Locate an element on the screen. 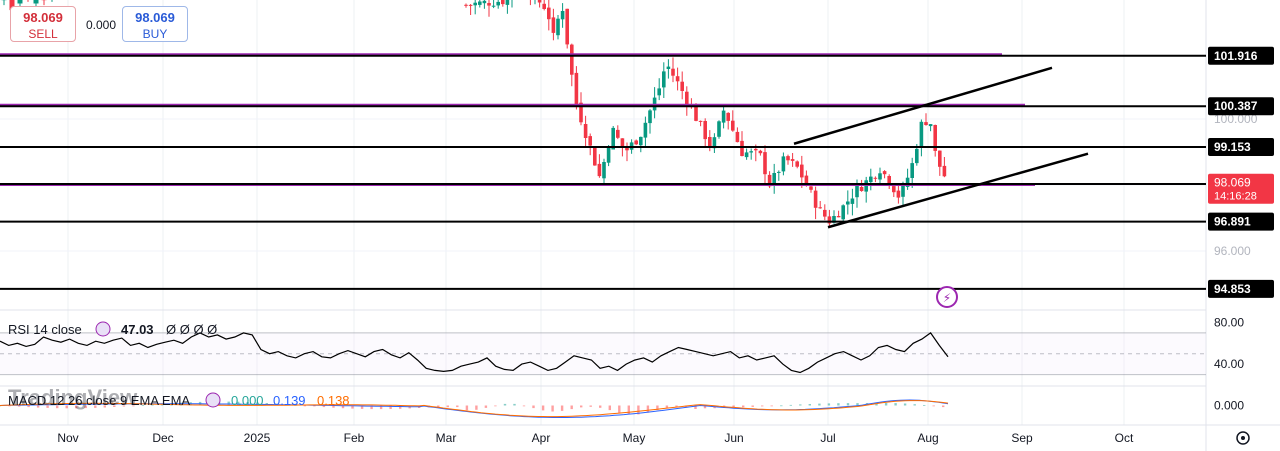 The image size is (1280, 451). spread-value: 0.000 is located at coordinates (101, 25).